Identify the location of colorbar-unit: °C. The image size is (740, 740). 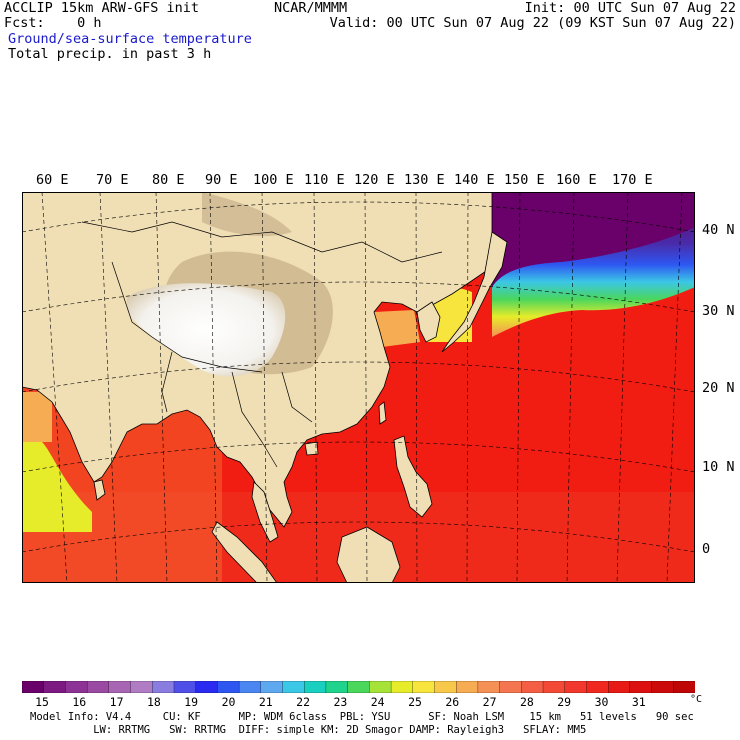
(696, 699).